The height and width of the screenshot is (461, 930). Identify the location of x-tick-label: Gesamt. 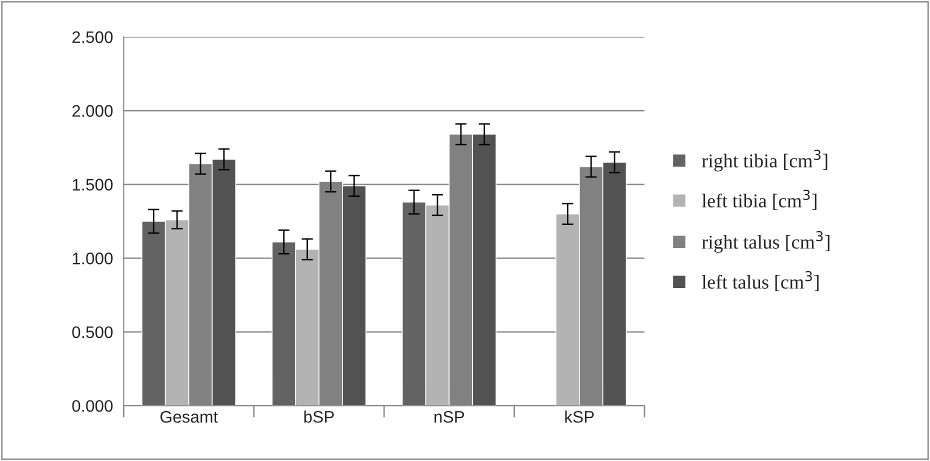
(189, 416).